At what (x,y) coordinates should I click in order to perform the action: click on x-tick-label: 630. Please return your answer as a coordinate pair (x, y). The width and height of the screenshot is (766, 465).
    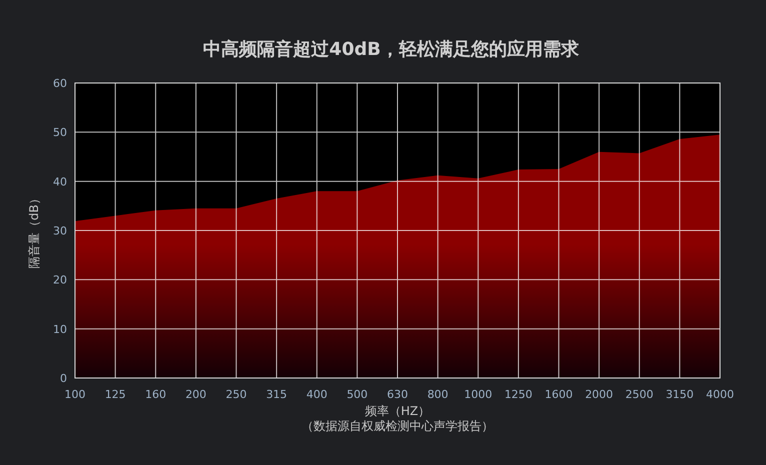
    Looking at the image, I should click on (397, 394).